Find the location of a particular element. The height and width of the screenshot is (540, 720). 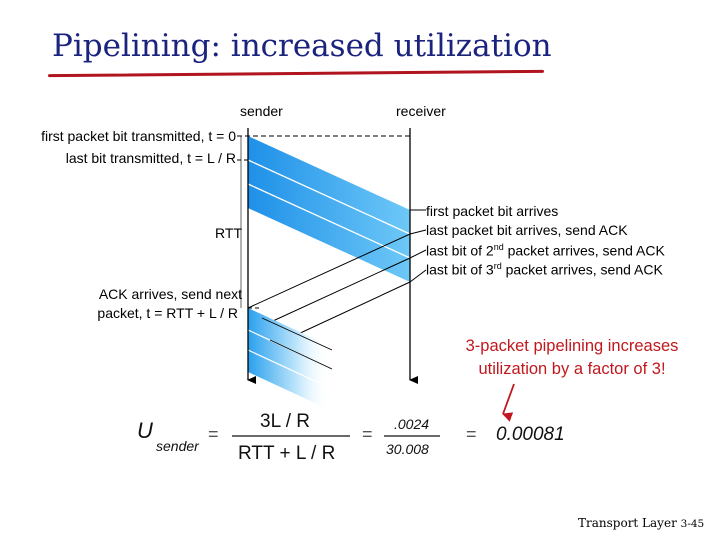

formula-numerator-2: .0024 is located at coordinates (412, 424).